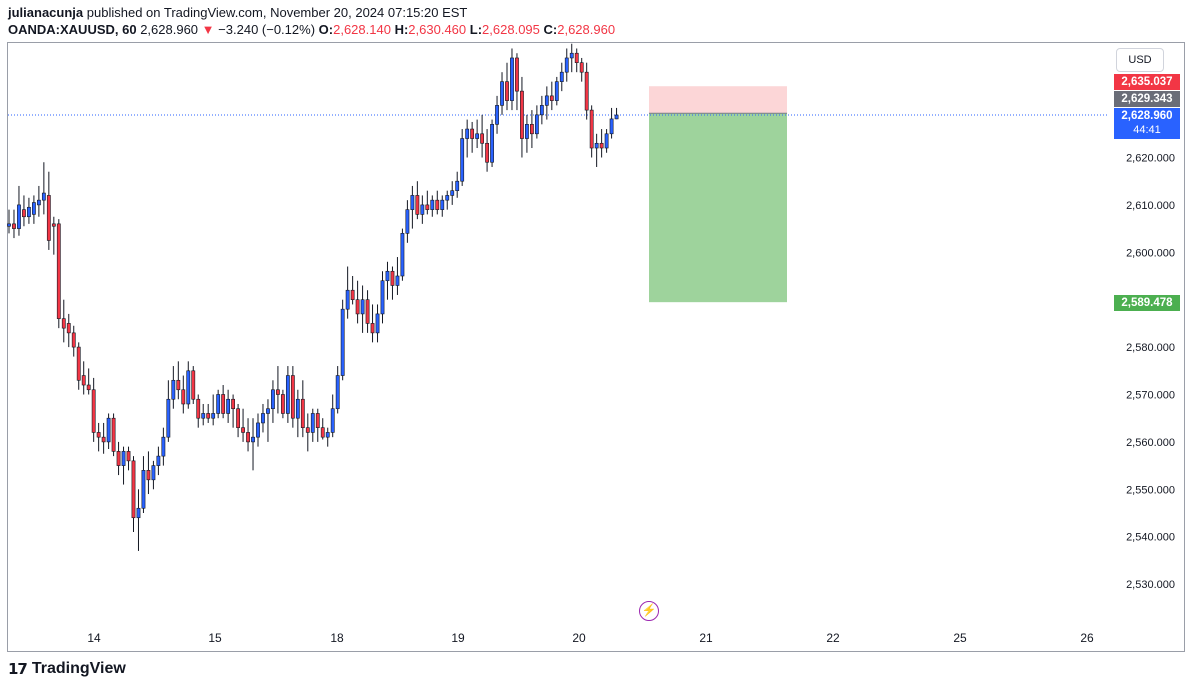  What do you see at coordinates (960, 638) in the screenshot?
I see `time-tick-label: 25` at bounding box center [960, 638].